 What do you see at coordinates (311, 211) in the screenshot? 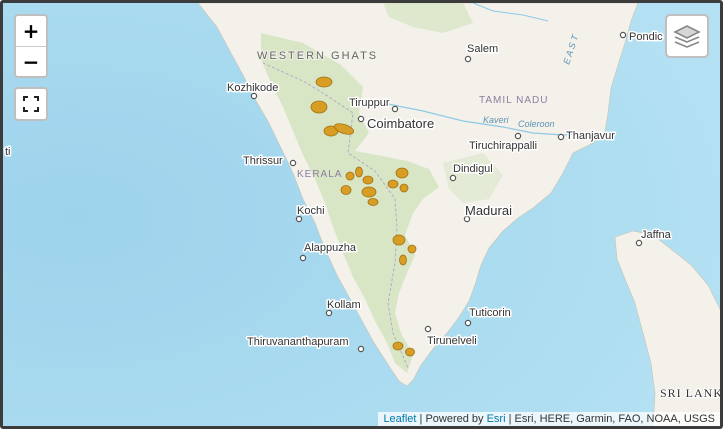
I see `svg-text: Kochi` at bounding box center [311, 211].